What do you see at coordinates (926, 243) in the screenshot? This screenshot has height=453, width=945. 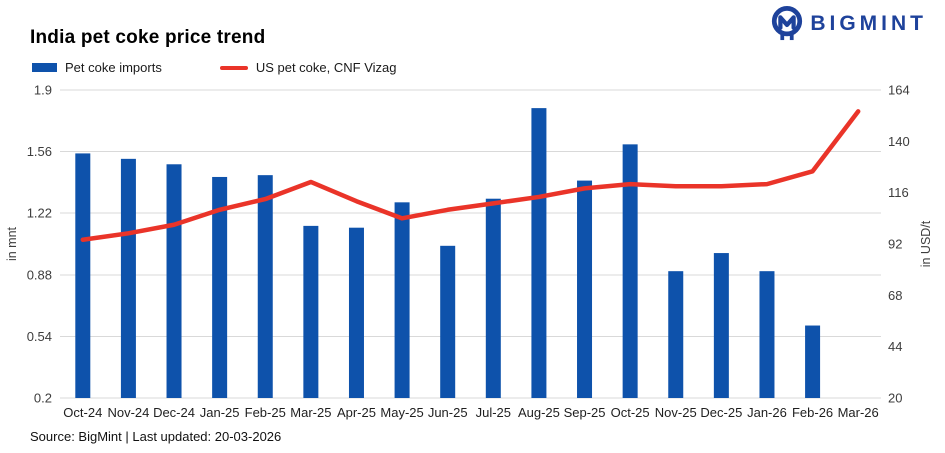 I see `right-axis-title: in USD/t` at bounding box center [926, 243].